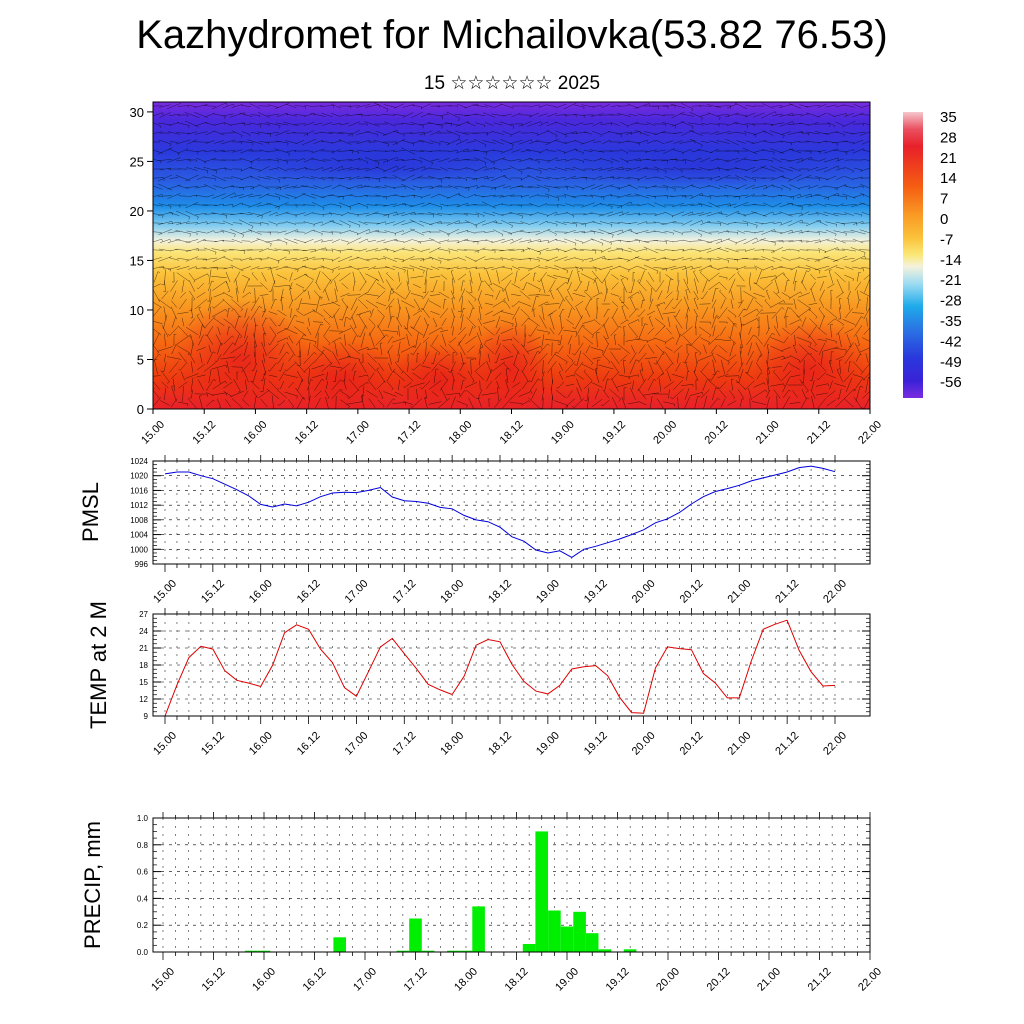 The image size is (1024, 1024). Describe the element at coordinates (596, 744) in the screenshot. I see `temp-xtick-label: 19.12` at that location.